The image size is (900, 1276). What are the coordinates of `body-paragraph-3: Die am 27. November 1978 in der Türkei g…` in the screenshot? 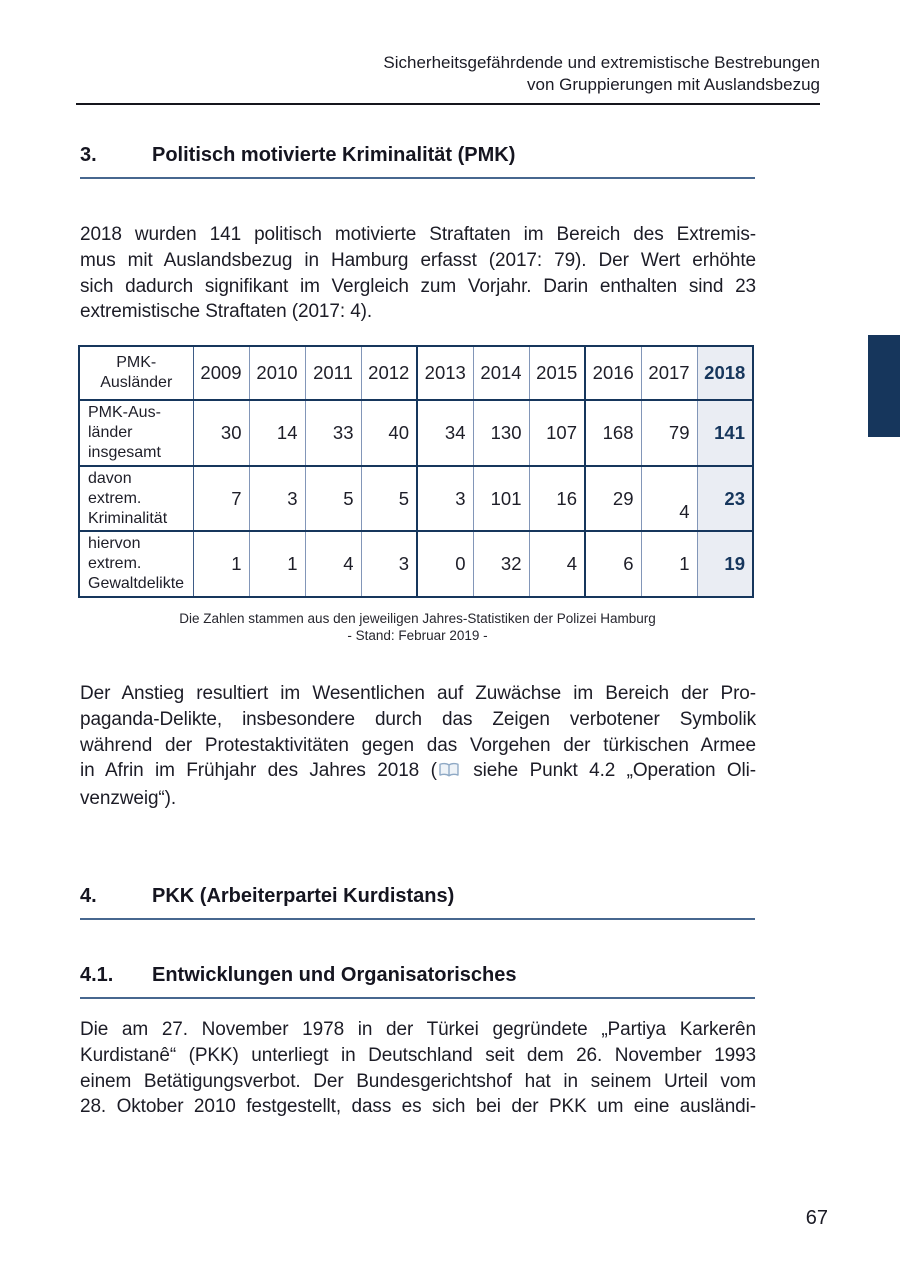 It's located at (418, 1068).